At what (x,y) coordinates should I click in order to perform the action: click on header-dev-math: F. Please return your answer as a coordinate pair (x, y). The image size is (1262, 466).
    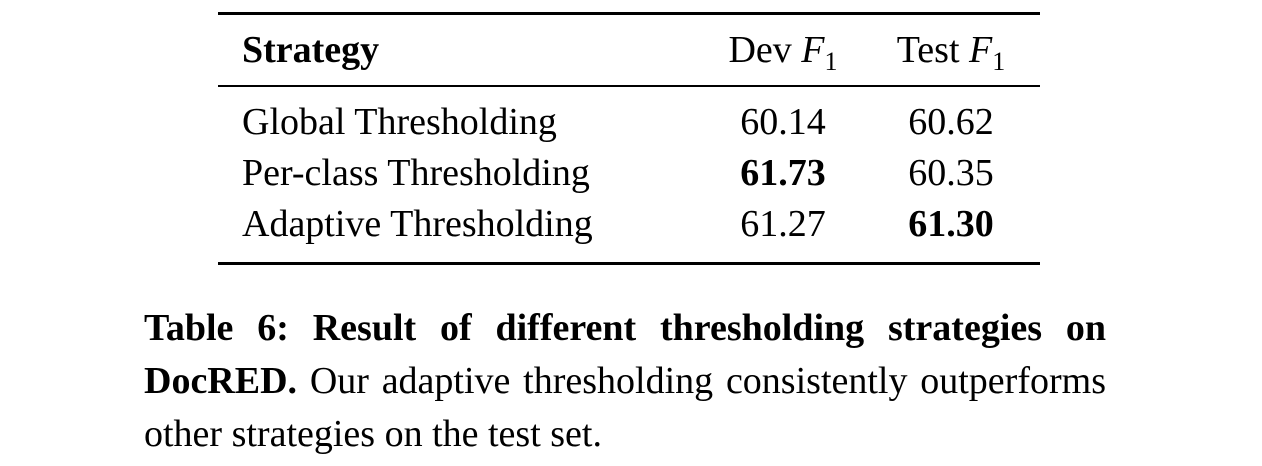
    Looking at the image, I should click on (813, 50).